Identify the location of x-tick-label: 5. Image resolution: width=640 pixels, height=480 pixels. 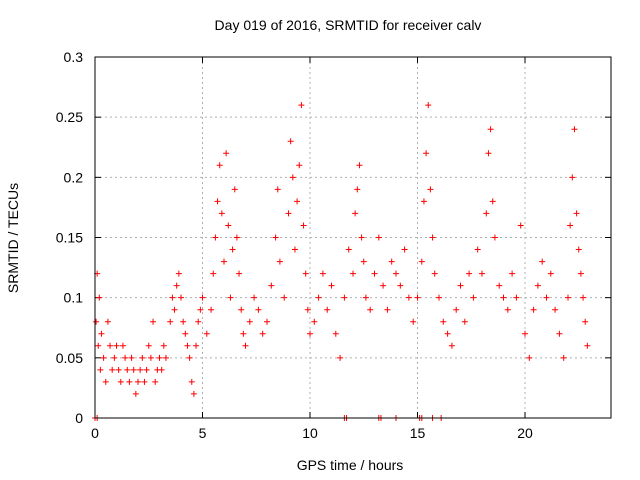
(203, 433).